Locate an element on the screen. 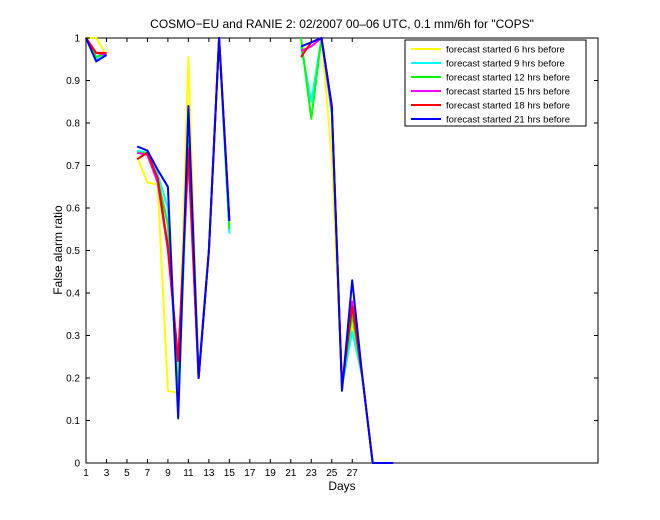 The width and height of the screenshot is (660, 520). x-tick-label: 19 is located at coordinates (271, 473).